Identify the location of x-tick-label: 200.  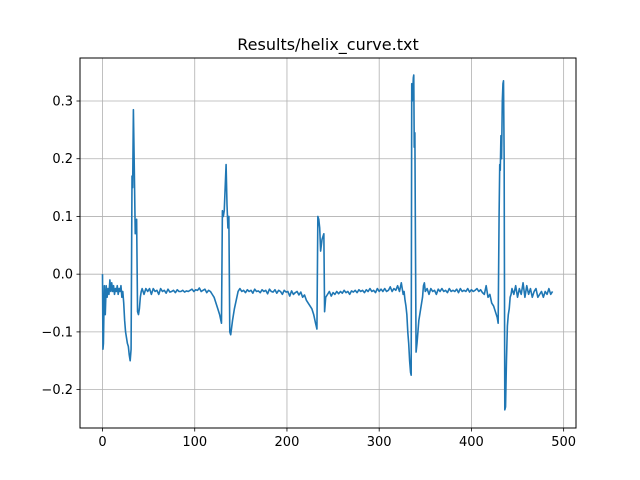
(287, 442).